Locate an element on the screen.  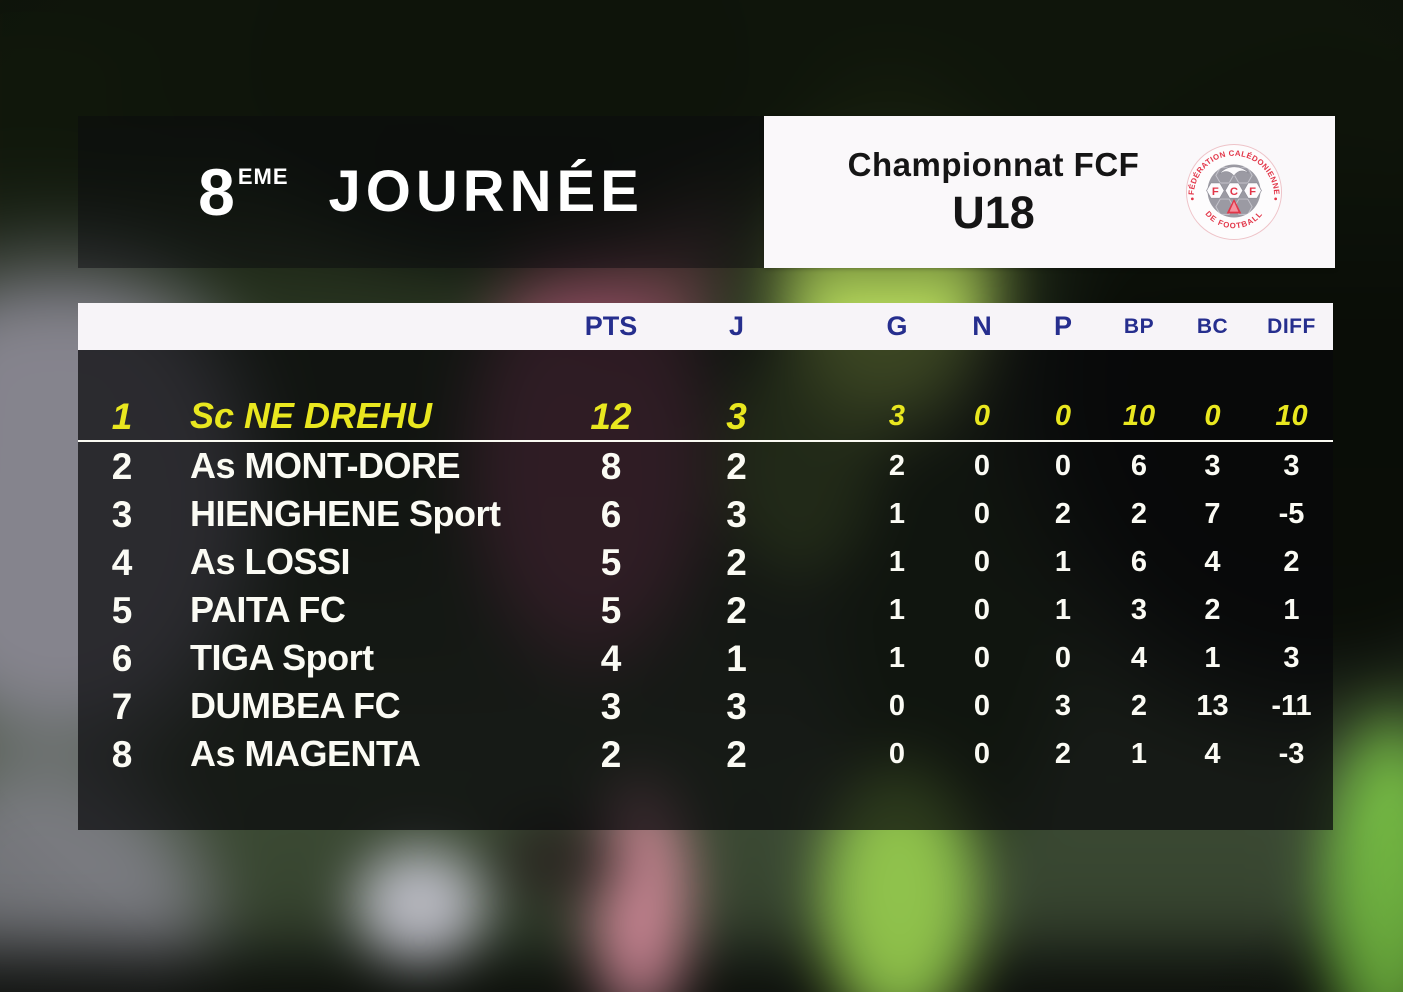
rank-cell: 6 is located at coordinates (122, 658).